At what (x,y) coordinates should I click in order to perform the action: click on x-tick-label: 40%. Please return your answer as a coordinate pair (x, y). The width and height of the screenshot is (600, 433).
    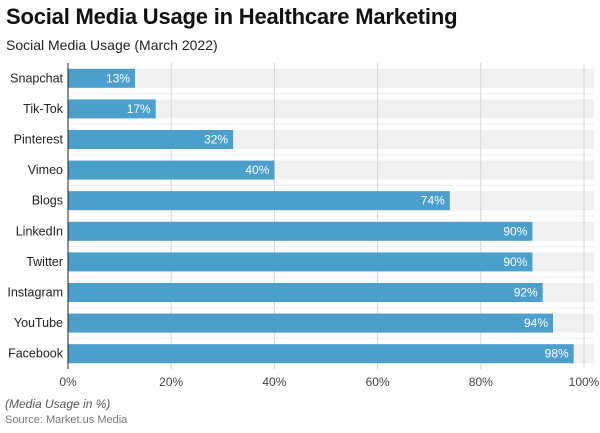
    Looking at the image, I should click on (274, 382).